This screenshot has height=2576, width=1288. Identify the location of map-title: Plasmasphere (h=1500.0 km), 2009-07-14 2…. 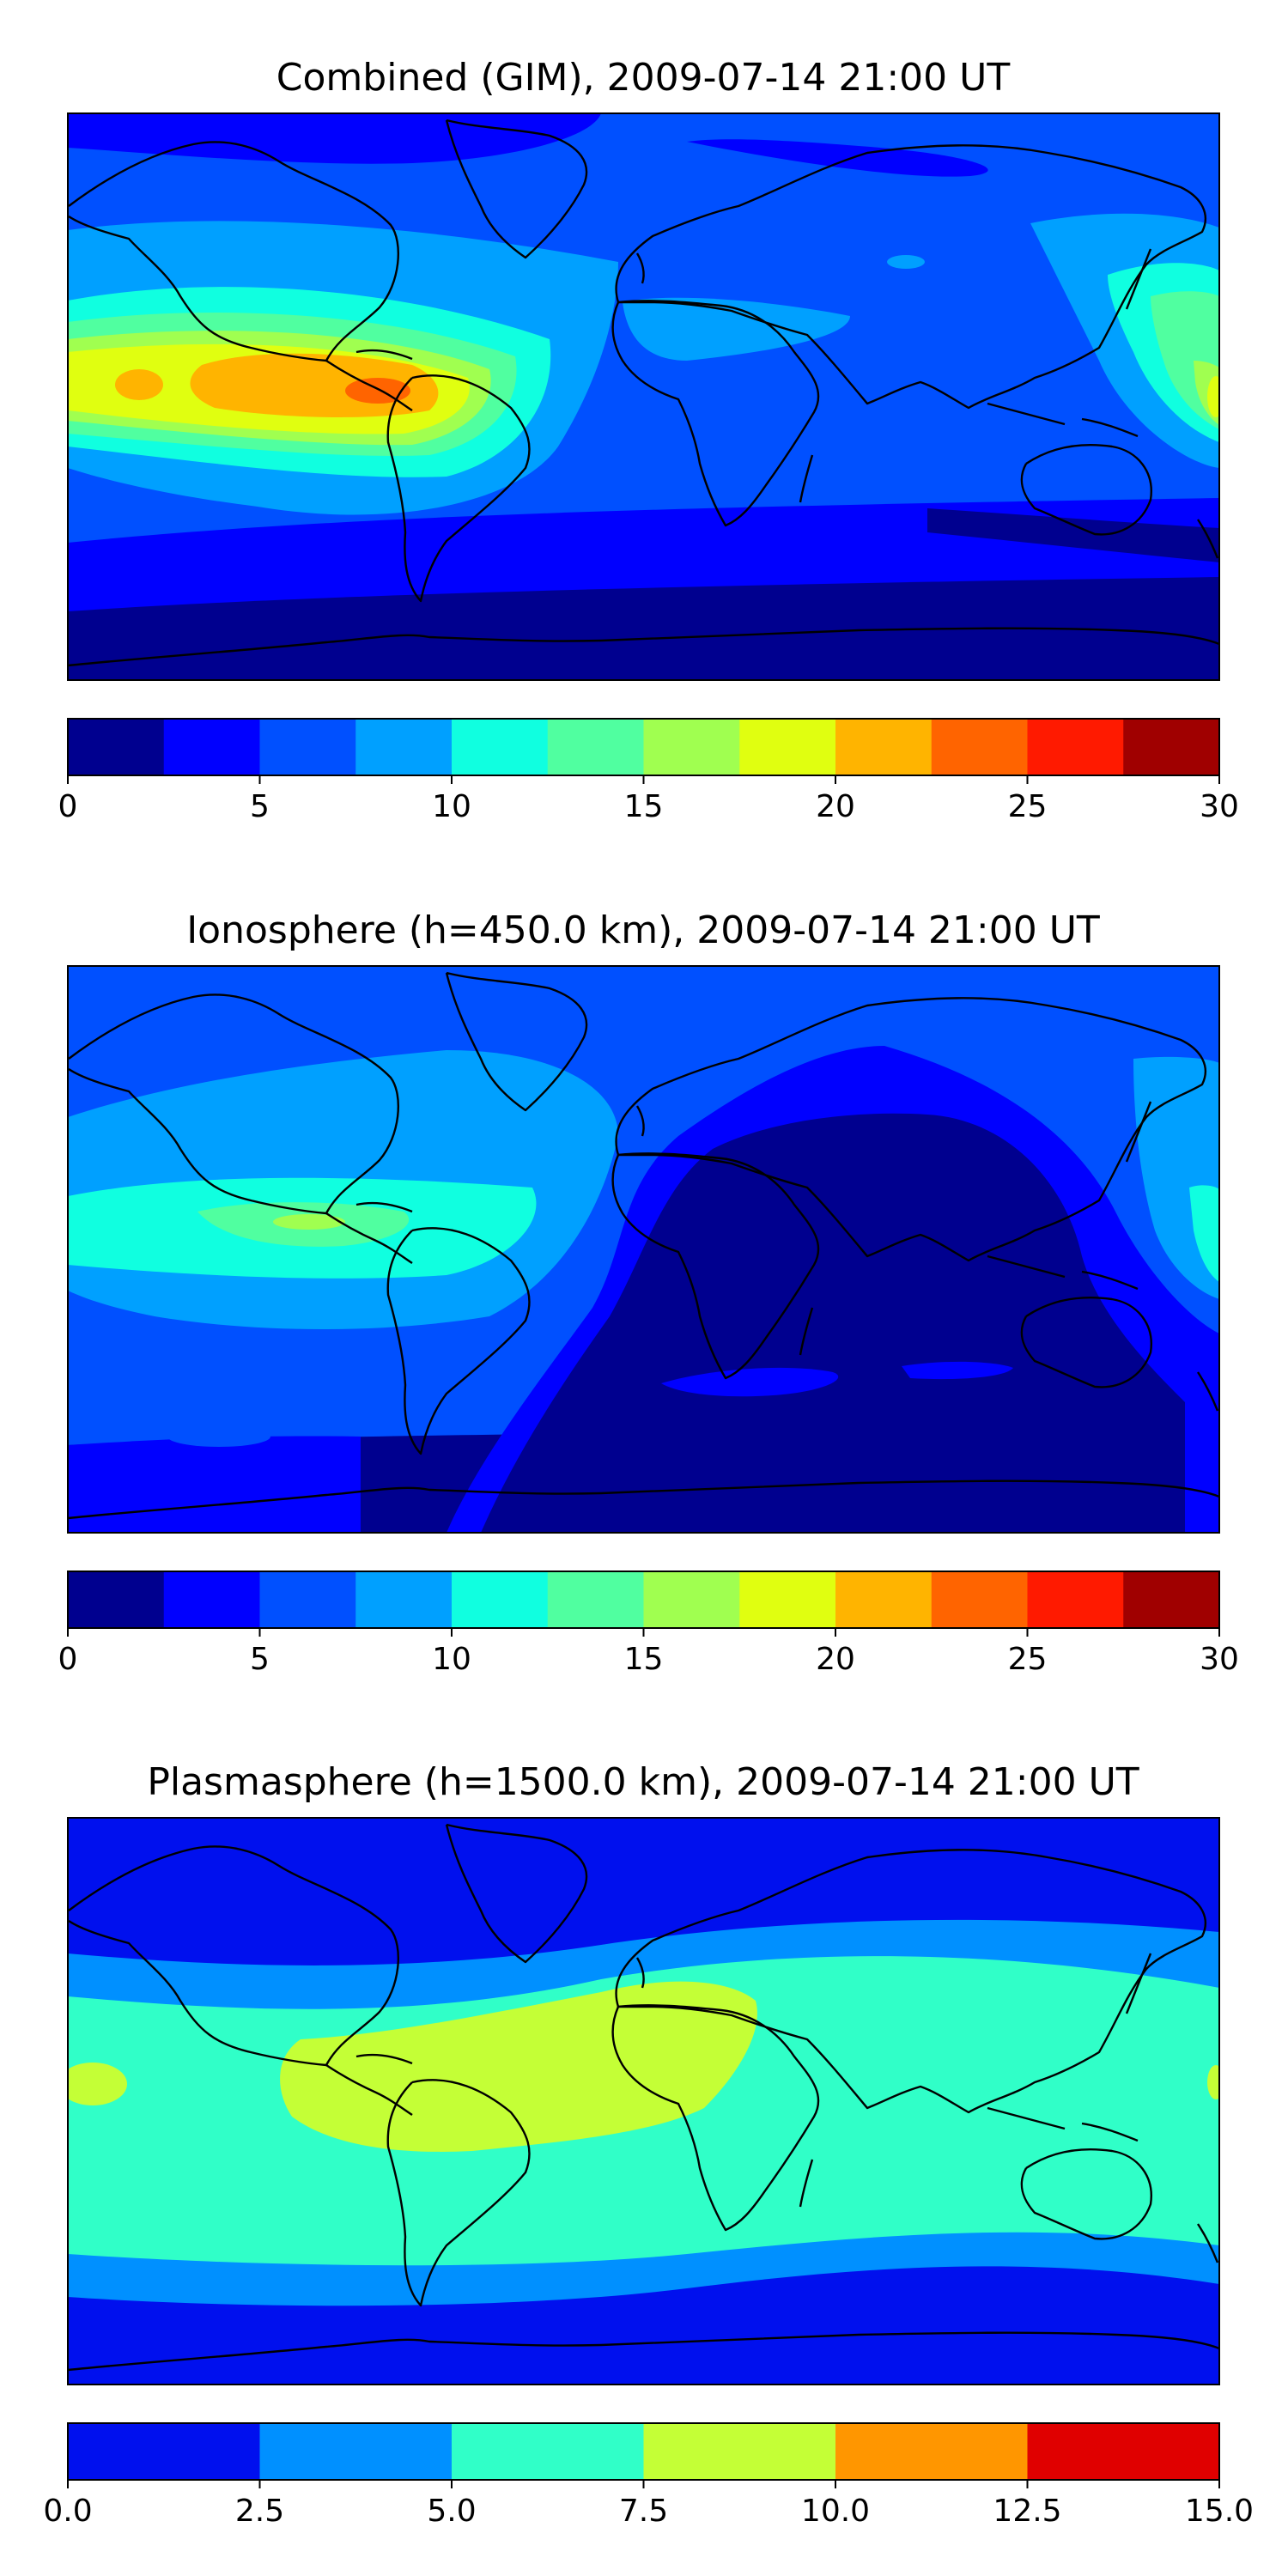
(643, 1782).